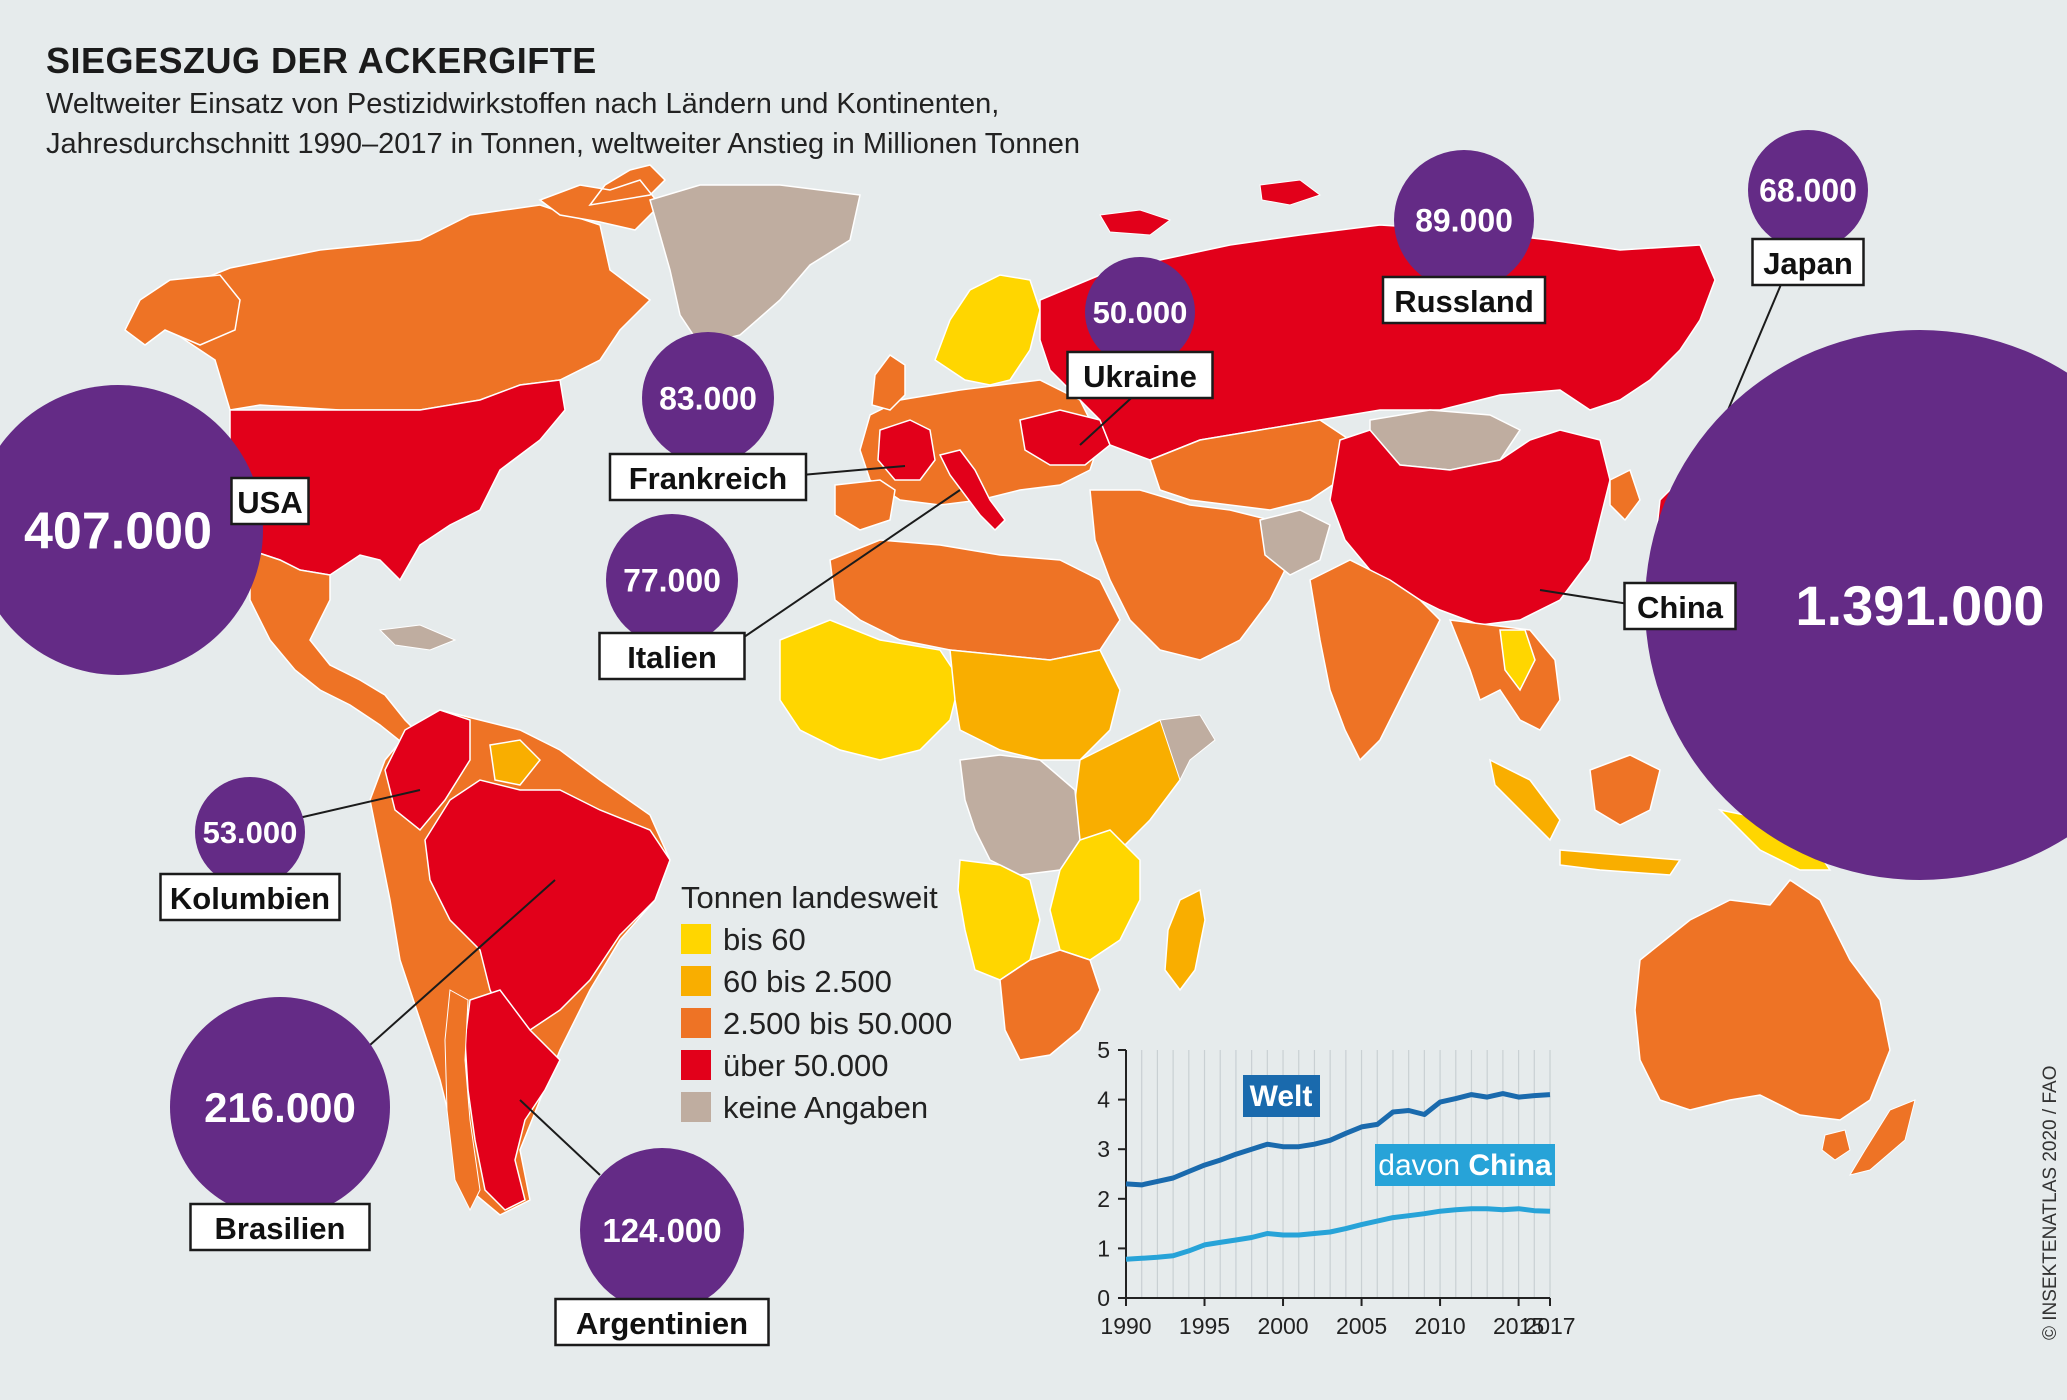  What do you see at coordinates (1035, 705) in the screenshot?
I see `region-sahel` at bounding box center [1035, 705].